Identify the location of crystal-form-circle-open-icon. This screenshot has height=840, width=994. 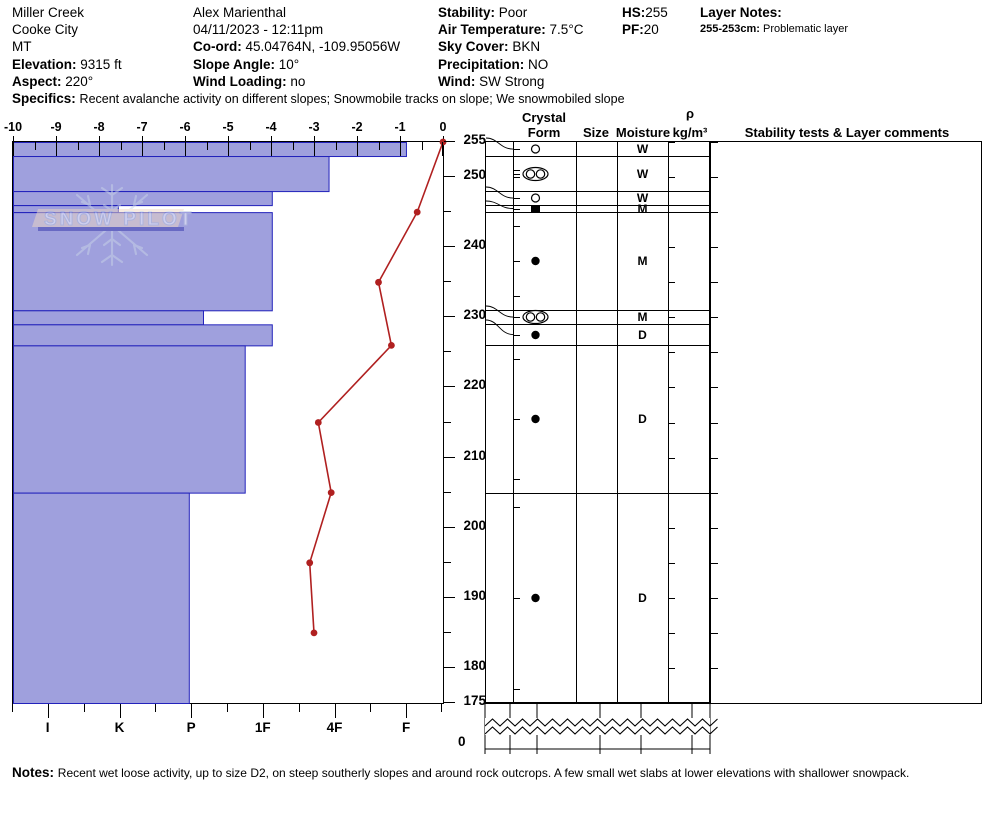
(544, 149).